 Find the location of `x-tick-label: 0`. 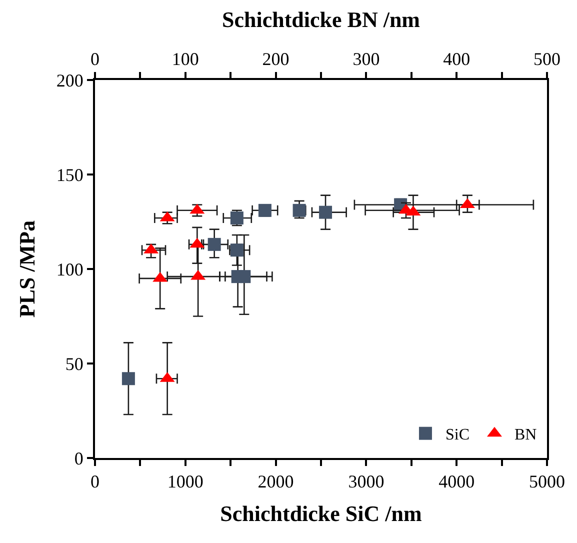

x-tick-label: 0 is located at coordinates (95, 482).